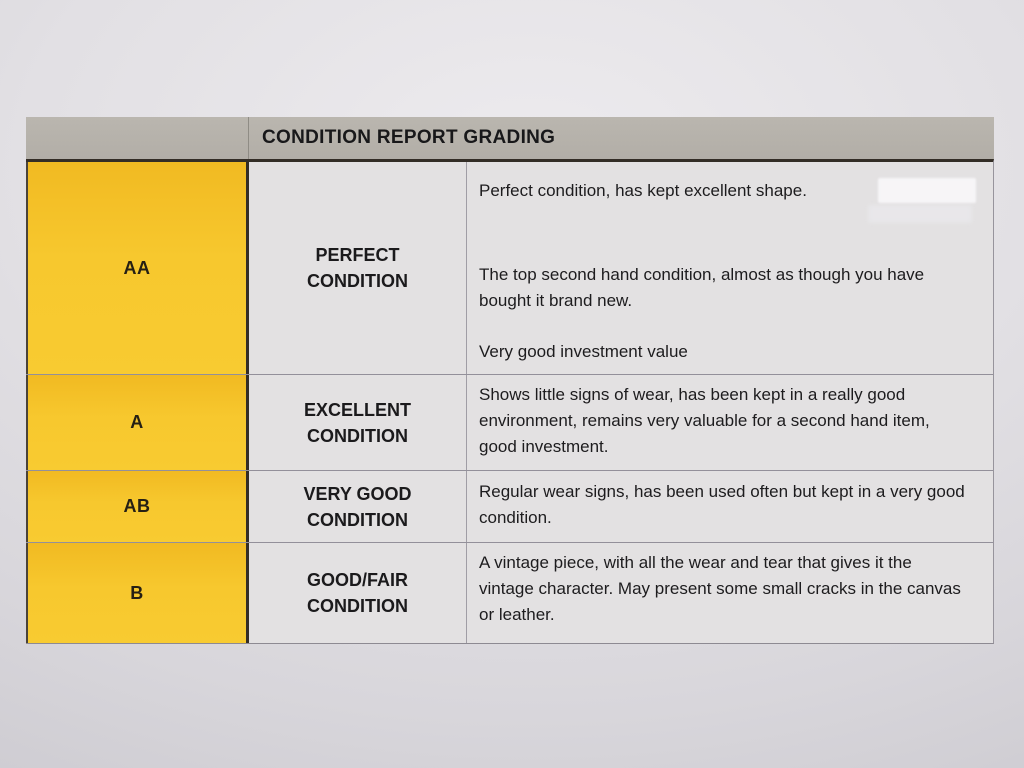 Image resolution: width=1024 pixels, height=768 pixels. Describe the element at coordinates (409, 137) in the screenshot. I see `table-title: CONDITION REPORT GRADING` at that location.